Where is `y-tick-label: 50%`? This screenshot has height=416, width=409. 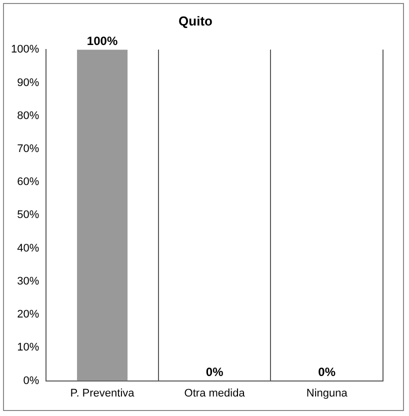
y-tick-label: 50% is located at coordinates (28, 215).